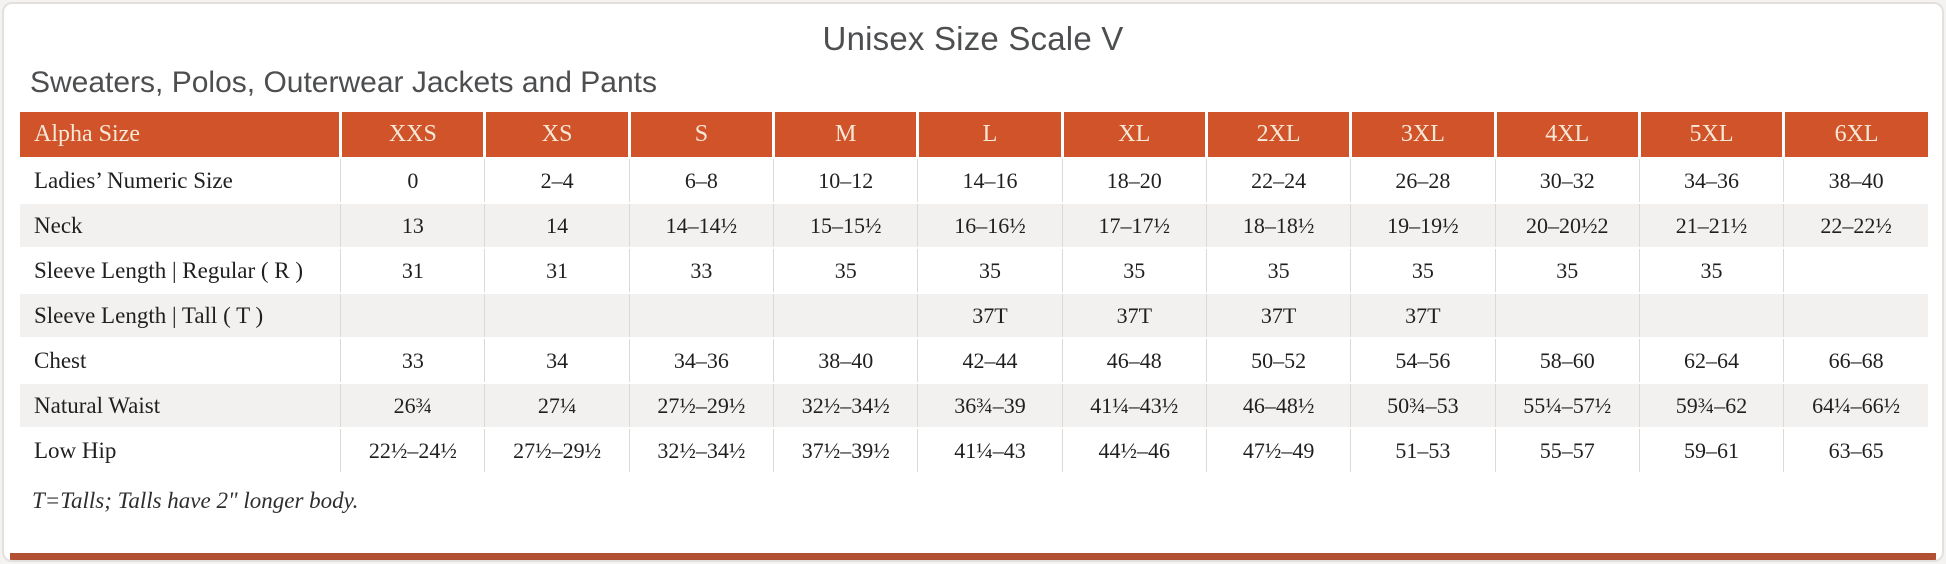 The height and width of the screenshot is (564, 1946). What do you see at coordinates (1855, 405) in the screenshot?
I see `size-value-cell: 64¼–66½` at bounding box center [1855, 405].